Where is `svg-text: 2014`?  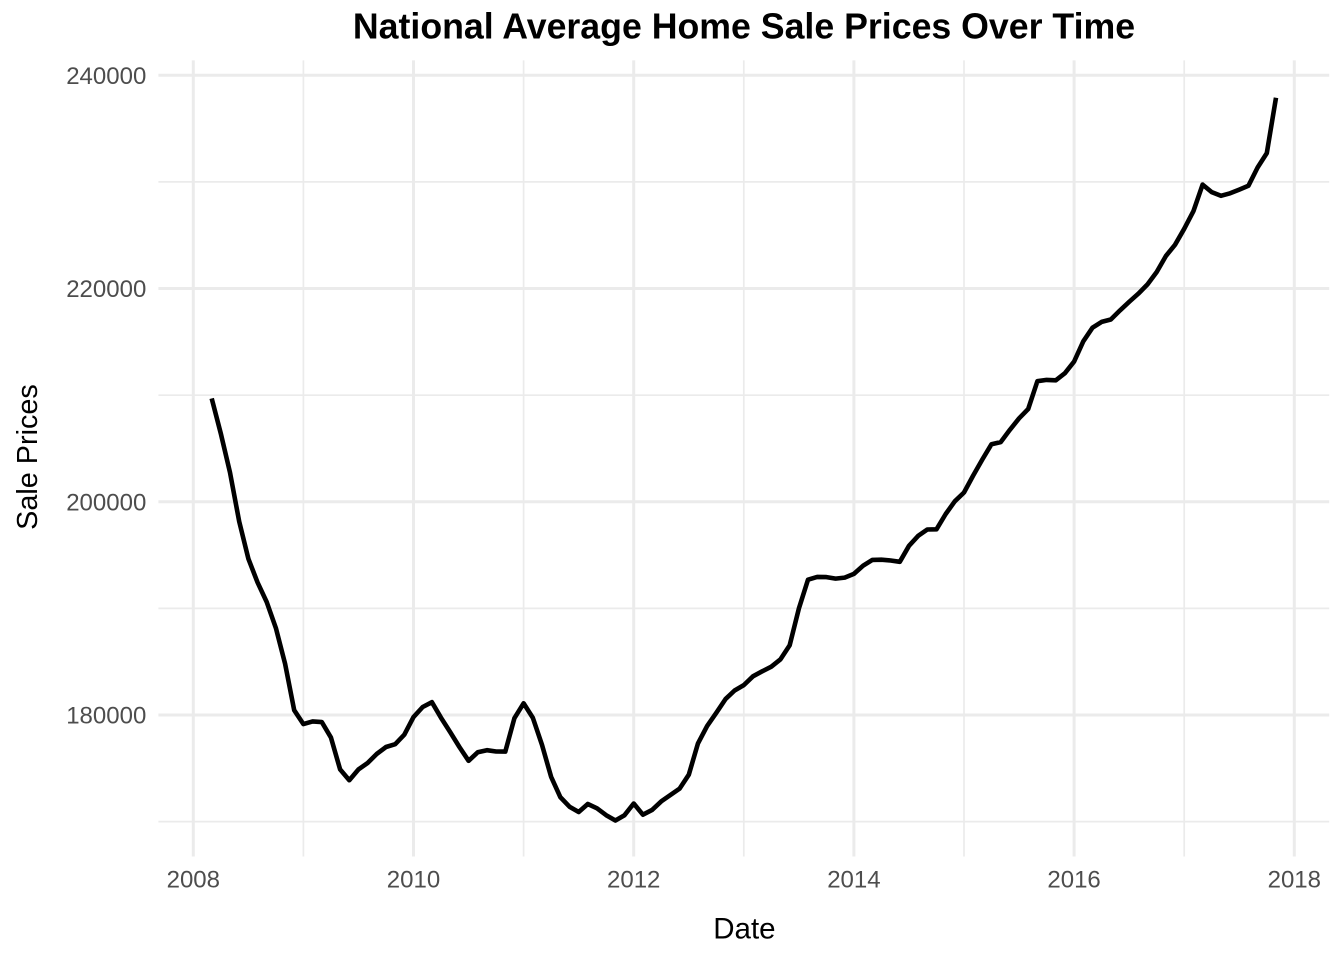 svg-text: 2014 is located at coordinates (853, 879).